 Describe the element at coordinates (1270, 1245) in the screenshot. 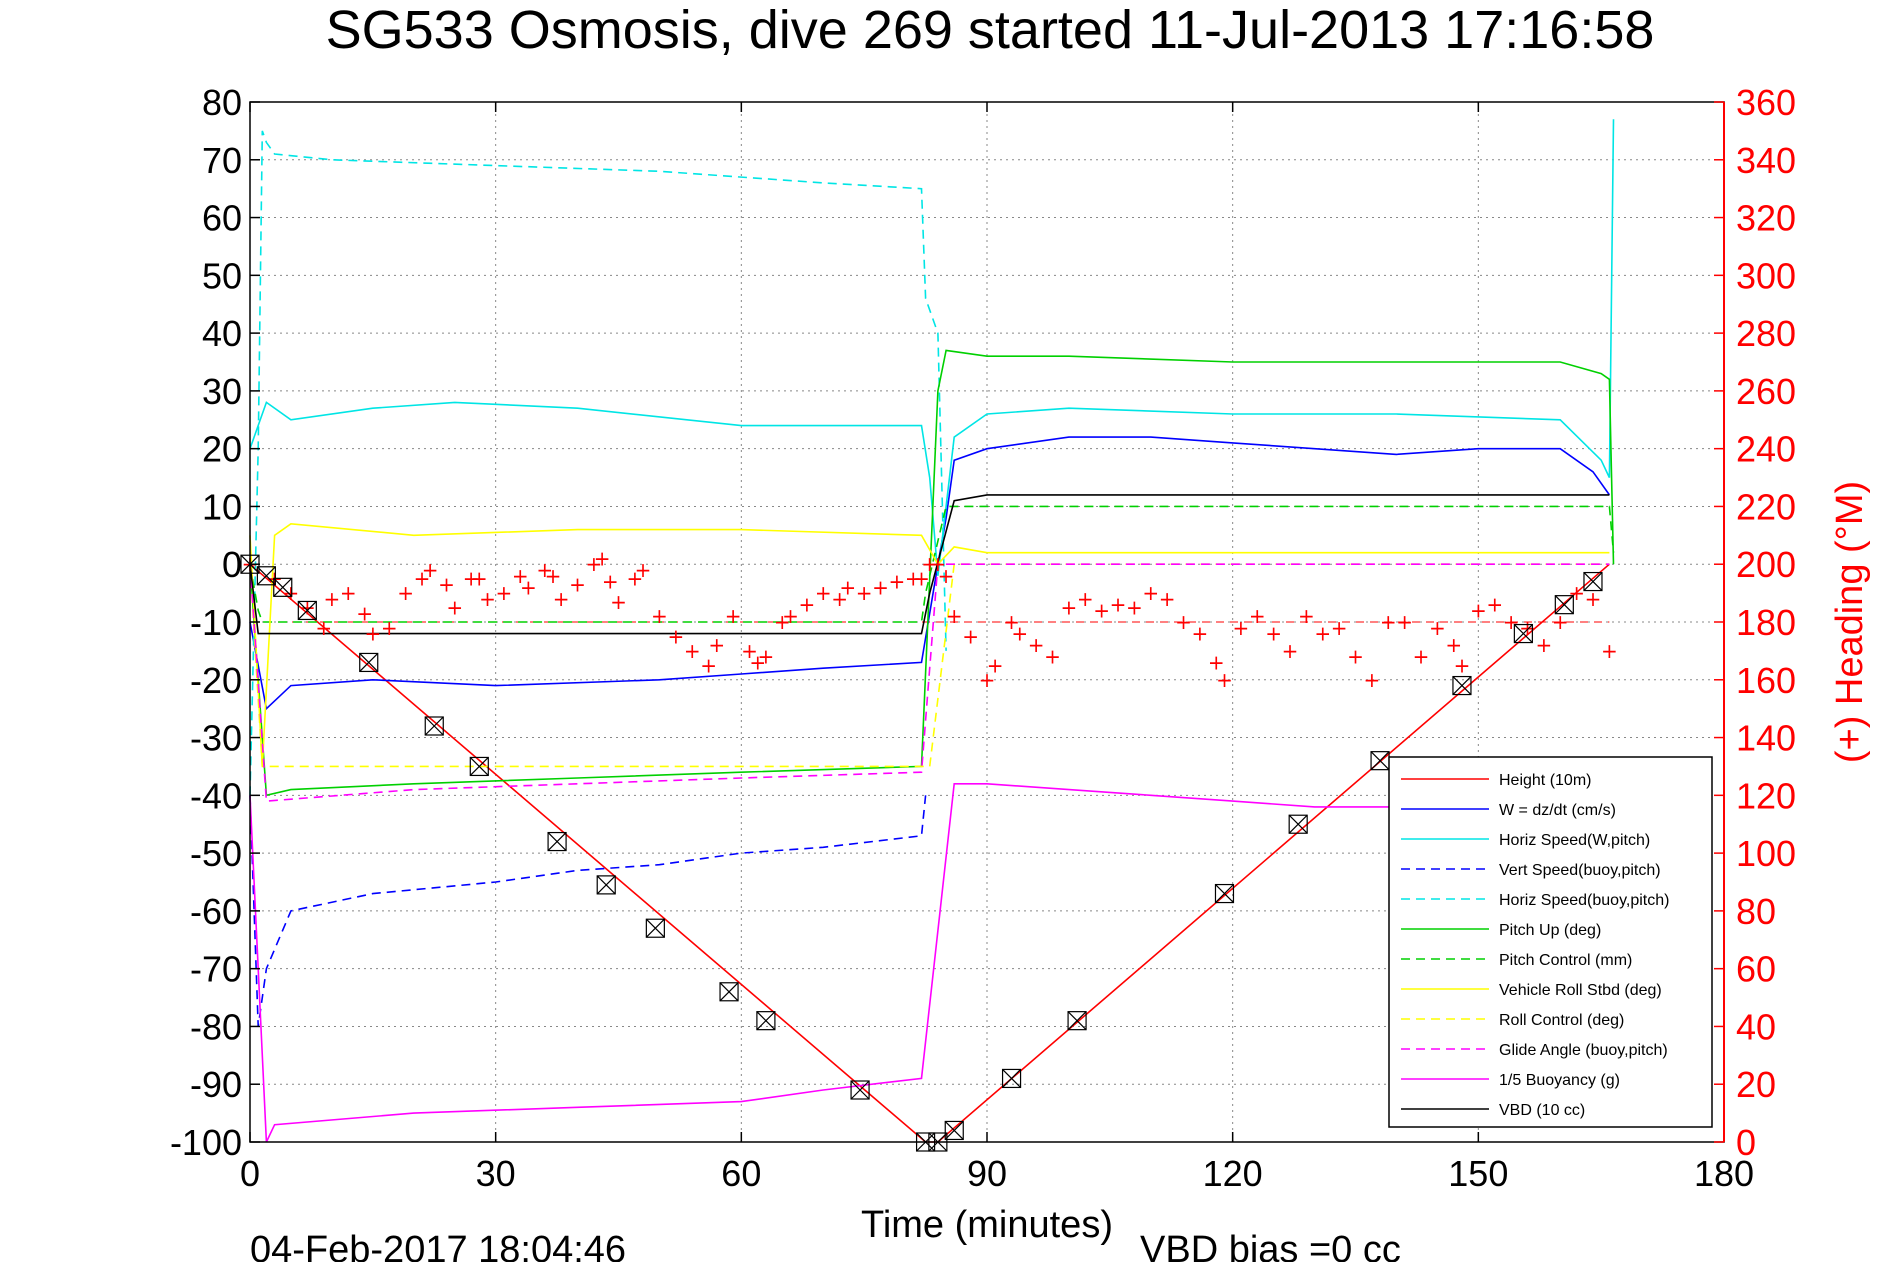

I see `footer-vbd-bias: VBD bias =0 cc` at that location.